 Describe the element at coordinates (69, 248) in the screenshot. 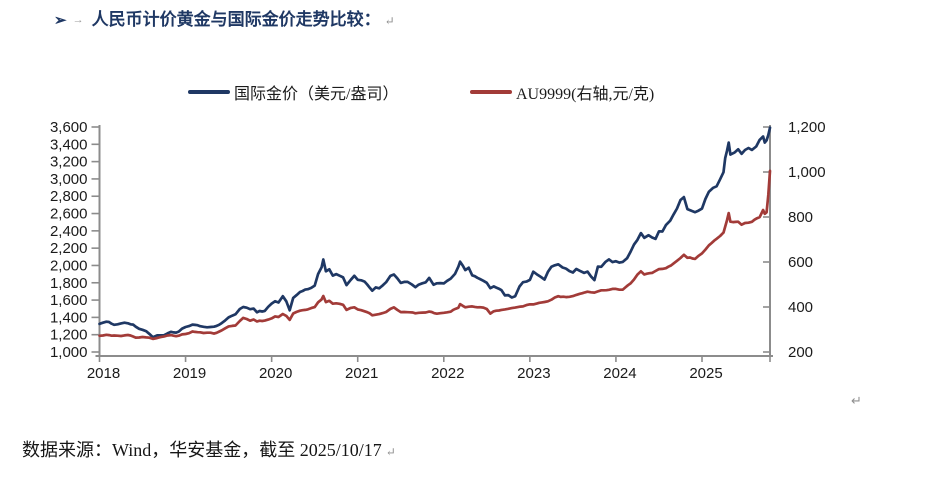

I see `left-axis-tick-label: 2,200` at that location.